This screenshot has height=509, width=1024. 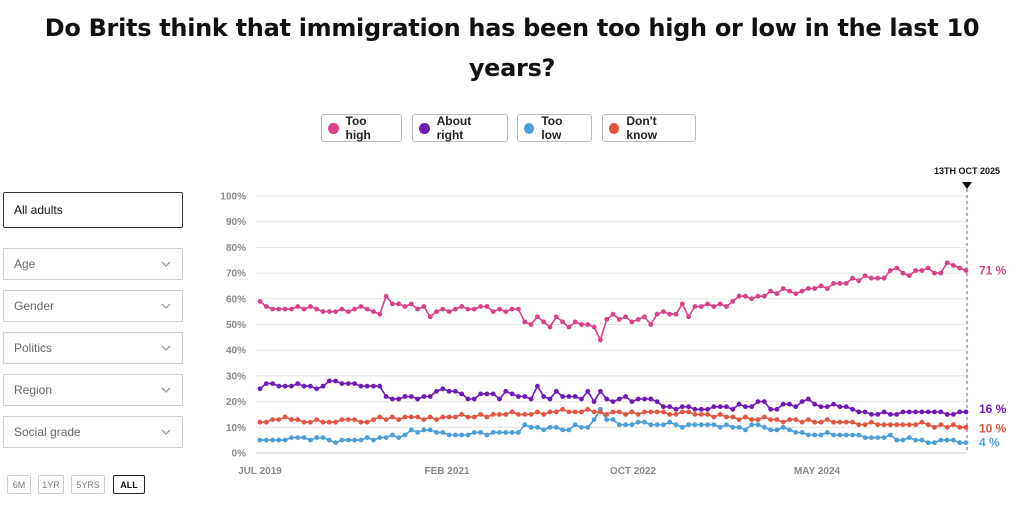 I want to click on date-marker-label: 13TH OCT 2025, so click(x=967, y=171).